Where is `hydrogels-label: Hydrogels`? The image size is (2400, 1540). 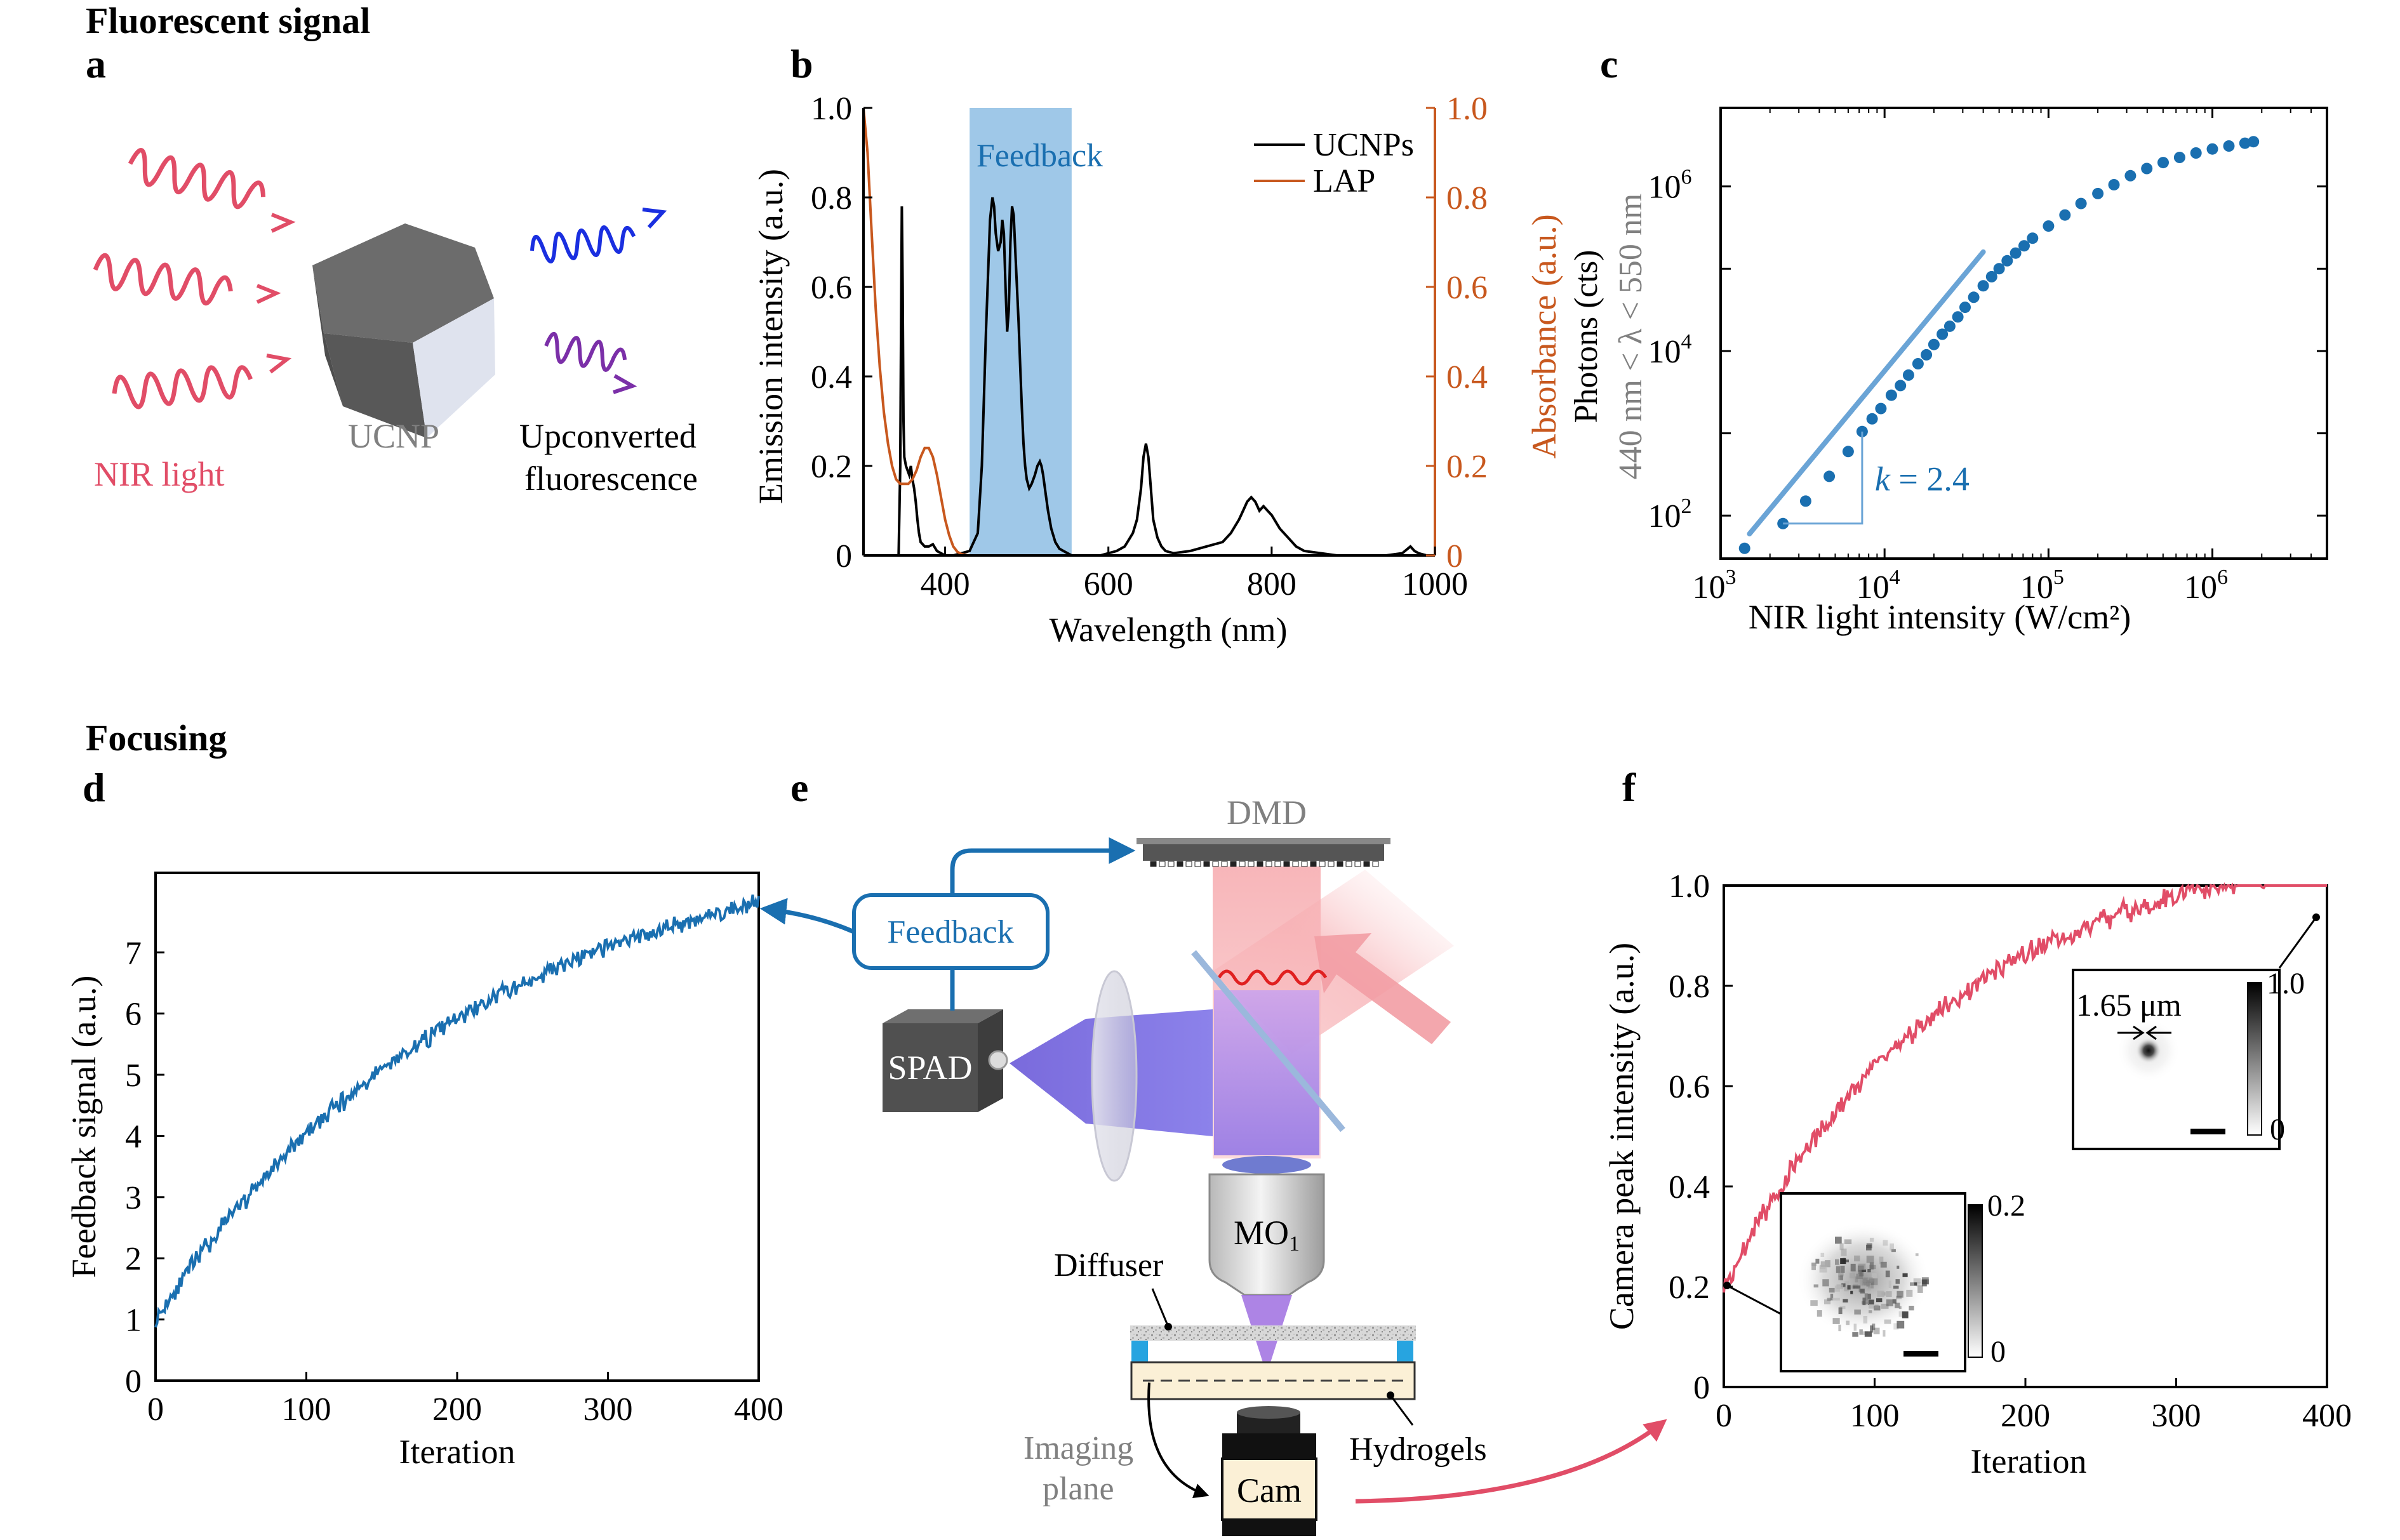 hydrogels-label: Hydrogels is located at coordinates (1418, 1449).